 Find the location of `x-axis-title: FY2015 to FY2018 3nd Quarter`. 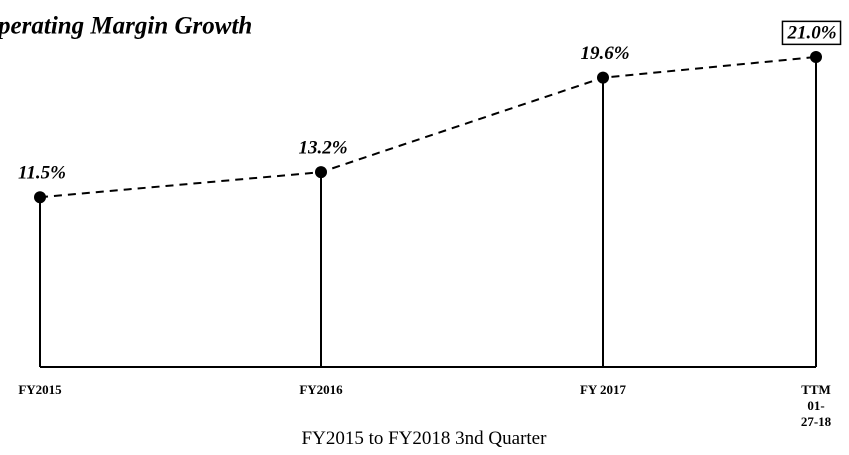

x-axis-title: FY2015 to FY2018 3nd Quarter is located at coordinates (424, 438).